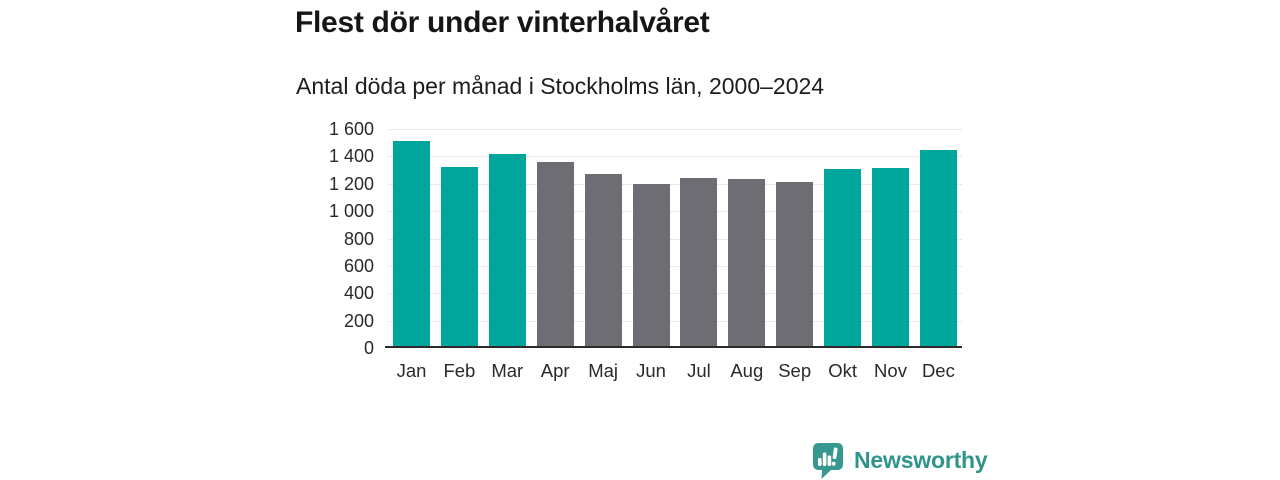 The image size is (1280, 480). I want to click on y-tick-label-0: 0, so click(368, 348).